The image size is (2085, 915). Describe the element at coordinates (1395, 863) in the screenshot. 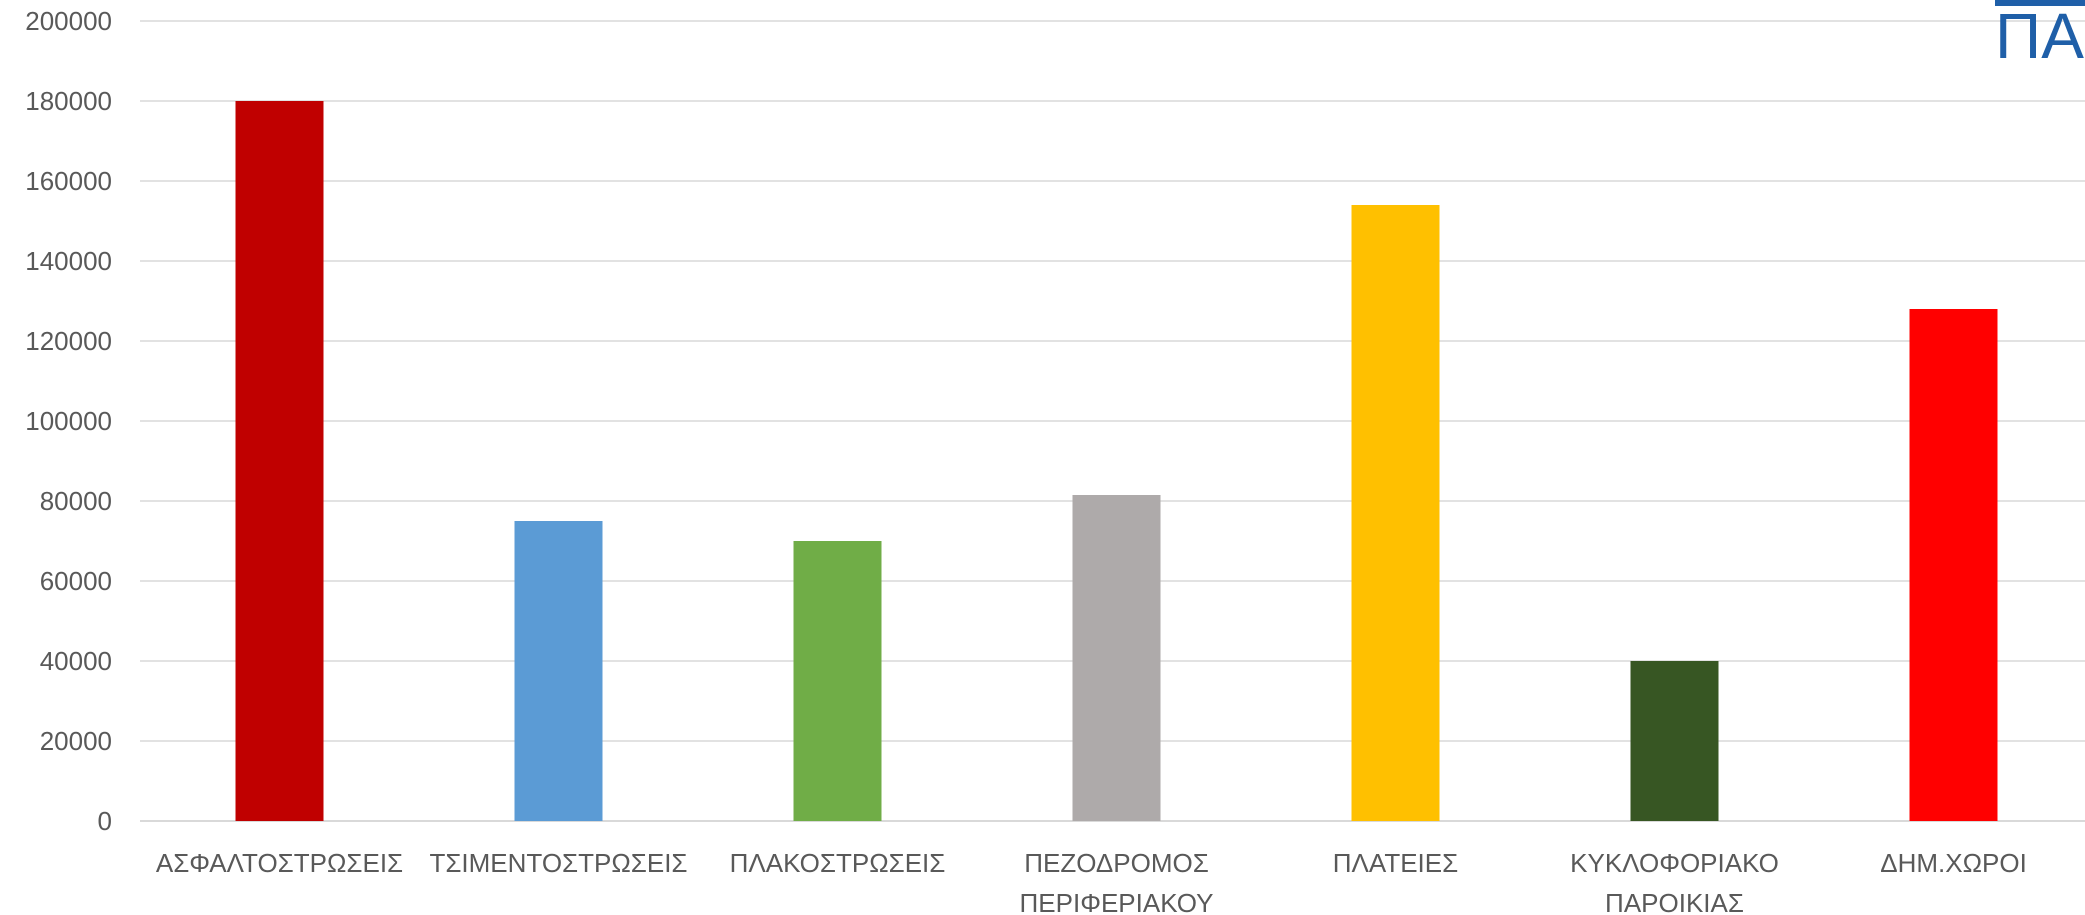

I see `x-category-label: ΠΛΑΤΕΙΕΣ` at that location.